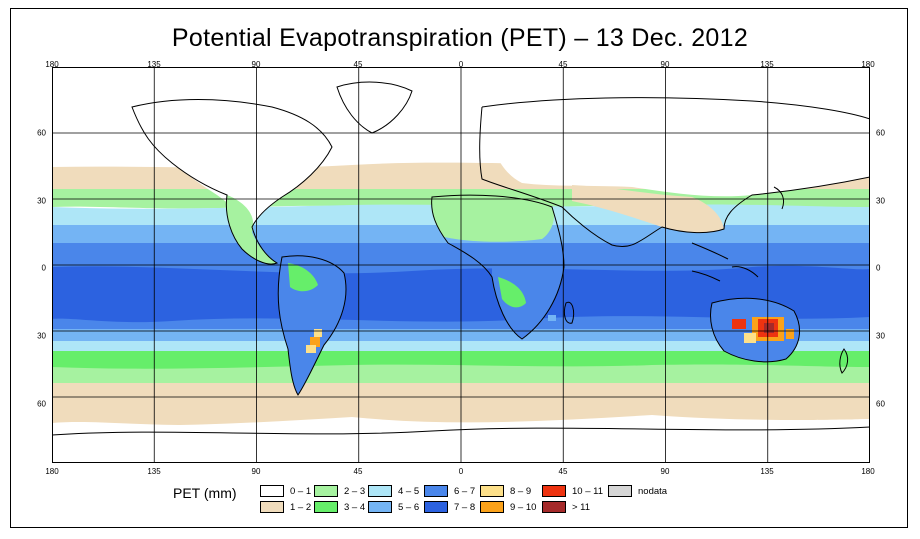  I want to click on legend-item-gt-11: > 11, so click(566, 507).